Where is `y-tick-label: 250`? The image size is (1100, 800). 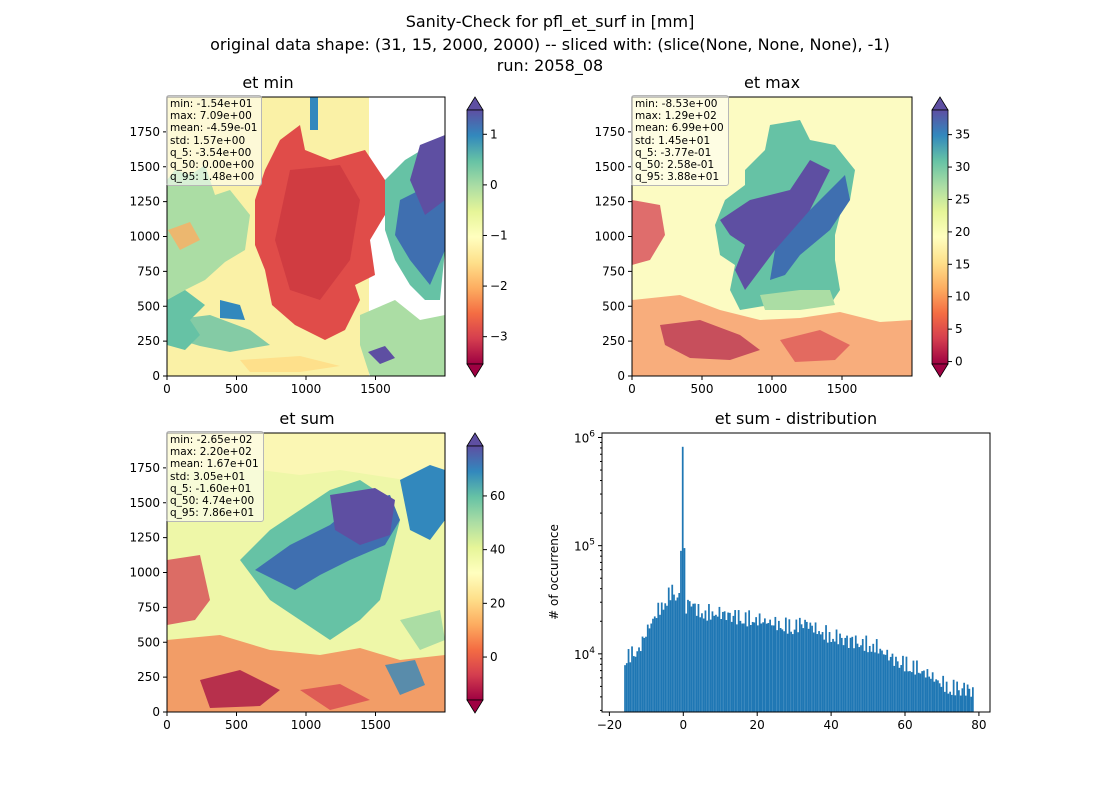 y-tick-label: 250 is located at coordinates (148, 677).